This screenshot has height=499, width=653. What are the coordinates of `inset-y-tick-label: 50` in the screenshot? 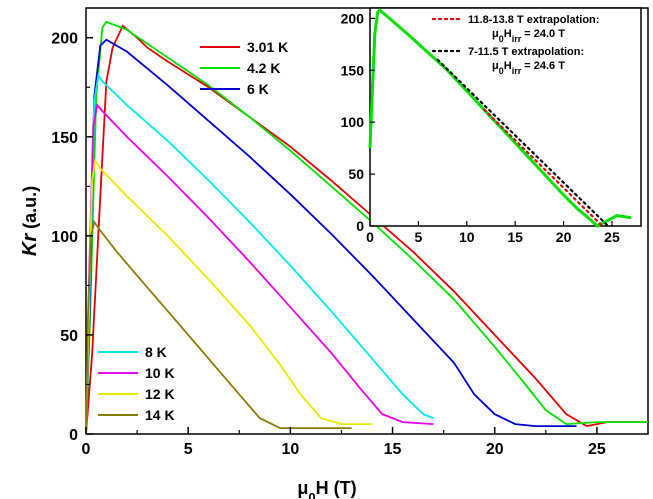 It's located at (356, 174).